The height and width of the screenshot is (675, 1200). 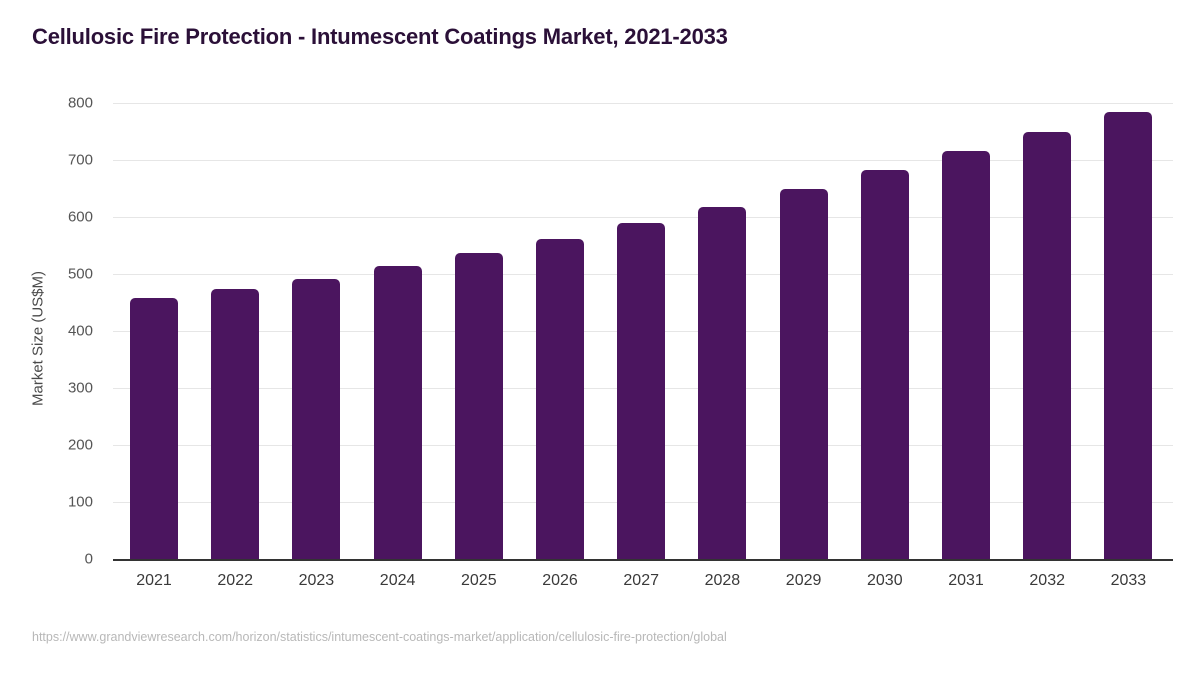 What do you see at coordinates (479, 580) in the screenshot?
I see `x-axis-tick-label: 2025` at bounding box center [479, 580].